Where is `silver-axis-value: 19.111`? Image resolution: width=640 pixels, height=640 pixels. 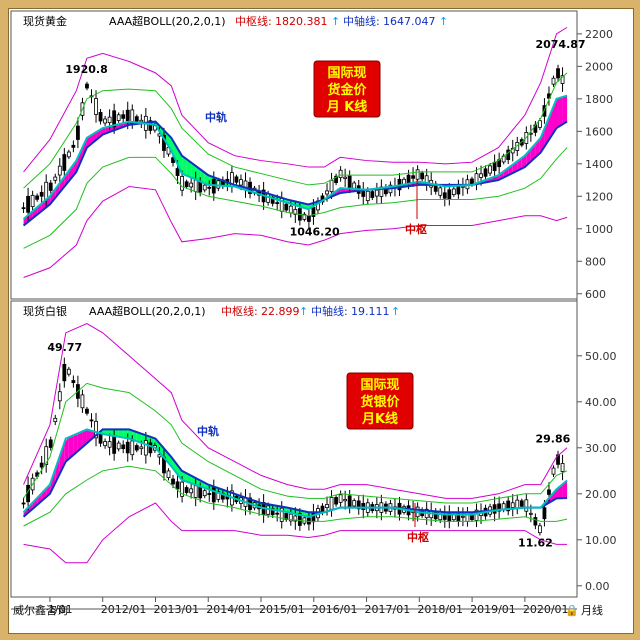
silver-axis-value: 19.111 is located at coordinates (370, 311).